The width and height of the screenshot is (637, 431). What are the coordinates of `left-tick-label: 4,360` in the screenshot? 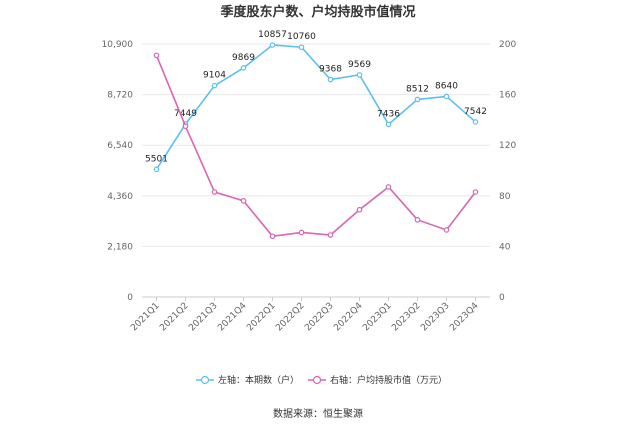 It's located at (120, 197).